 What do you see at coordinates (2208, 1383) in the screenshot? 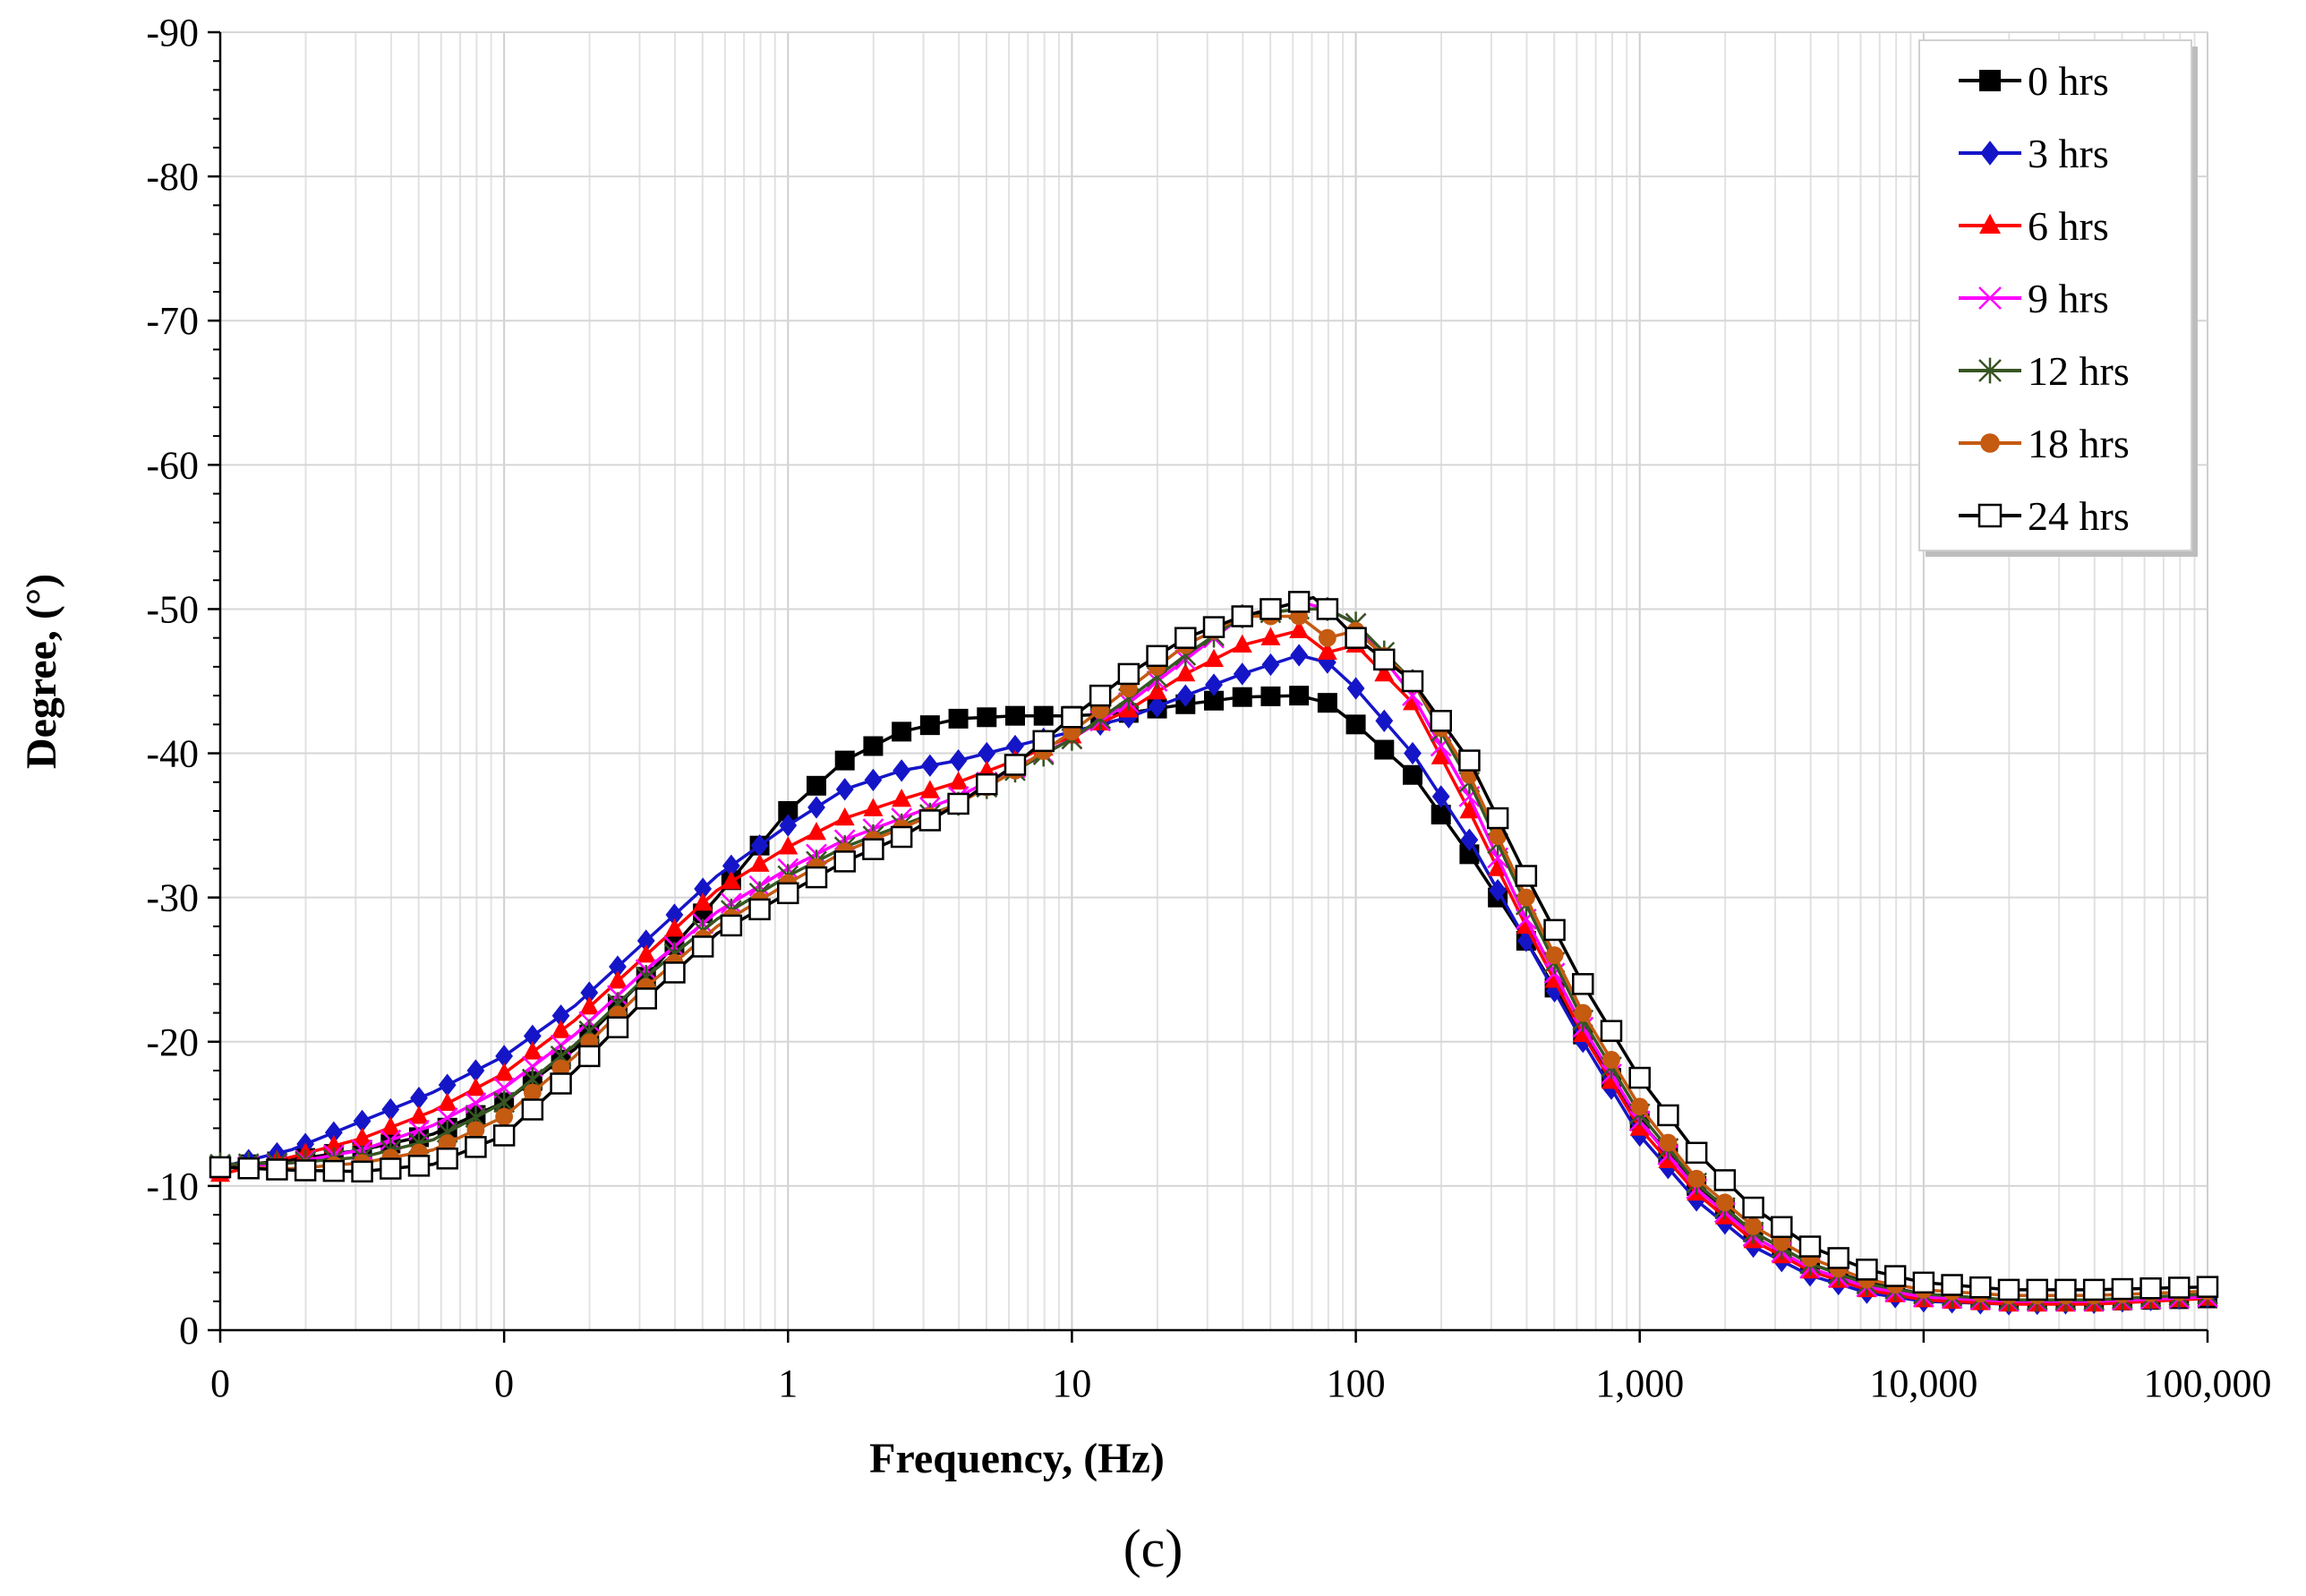
I see `x-tick-label: 100,000` at bounding box center [2208, 1383].